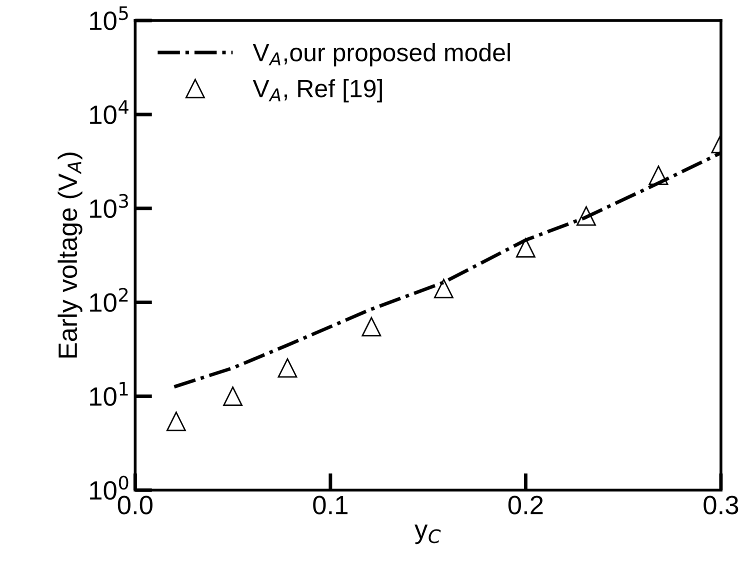 Image resolution: width=751 pixels, height=587 pixels. What do you see at coordinates (721, 505) in the screenshot?
I see `x-tick-label: 0.3` at bounding box center [721, 505].